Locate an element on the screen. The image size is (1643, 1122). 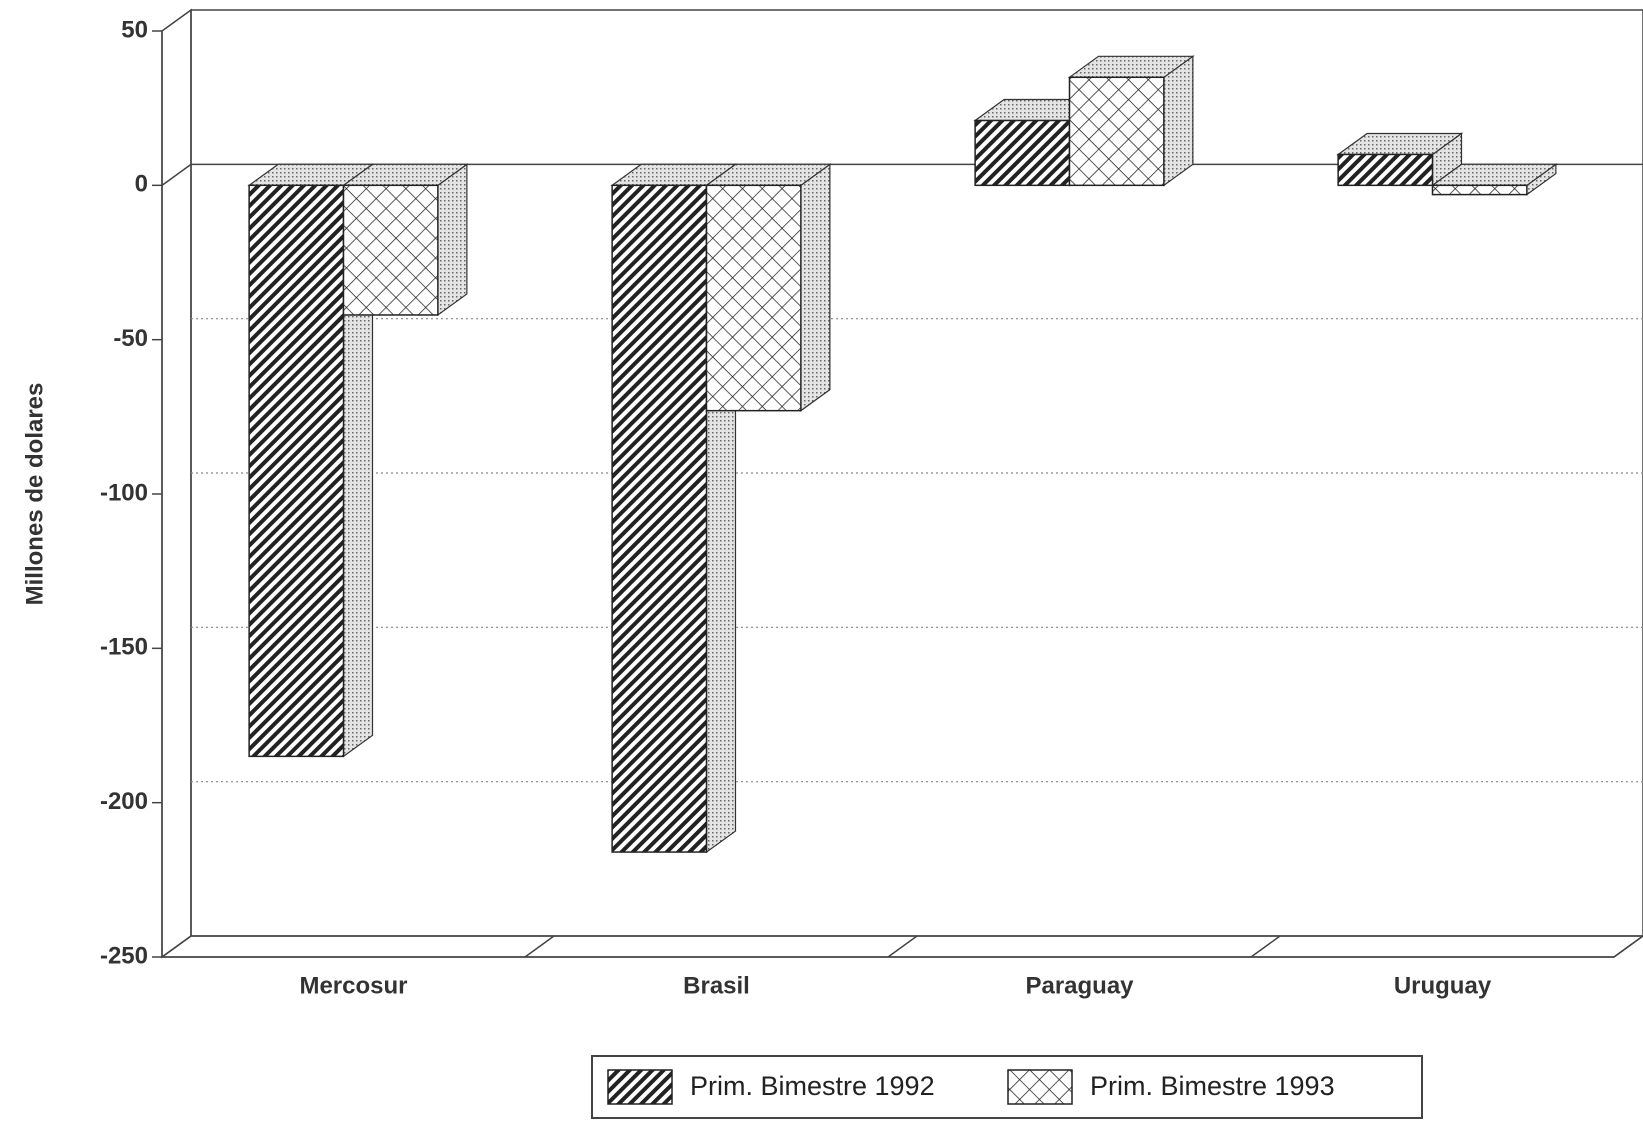
y-tick-label: 50 is located at coordinates (134, 29).